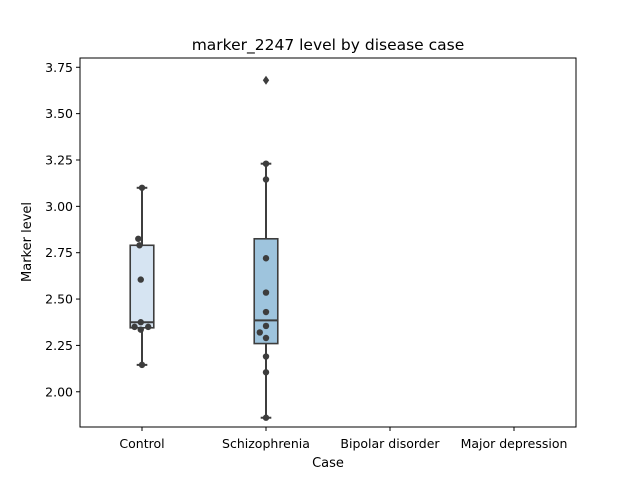 The image size is (640, 480). Describe the element at coordinates (59, 345) in the screenshot. I see `y-tick-label: 2.25` at that location.